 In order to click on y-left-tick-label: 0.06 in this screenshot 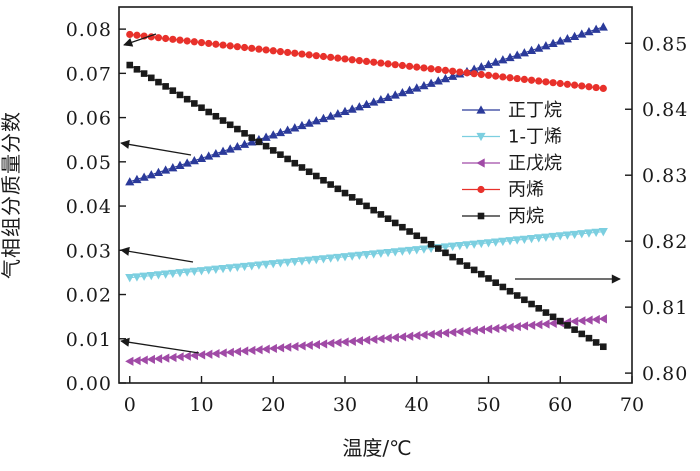, I will do `click(89, 119)`.